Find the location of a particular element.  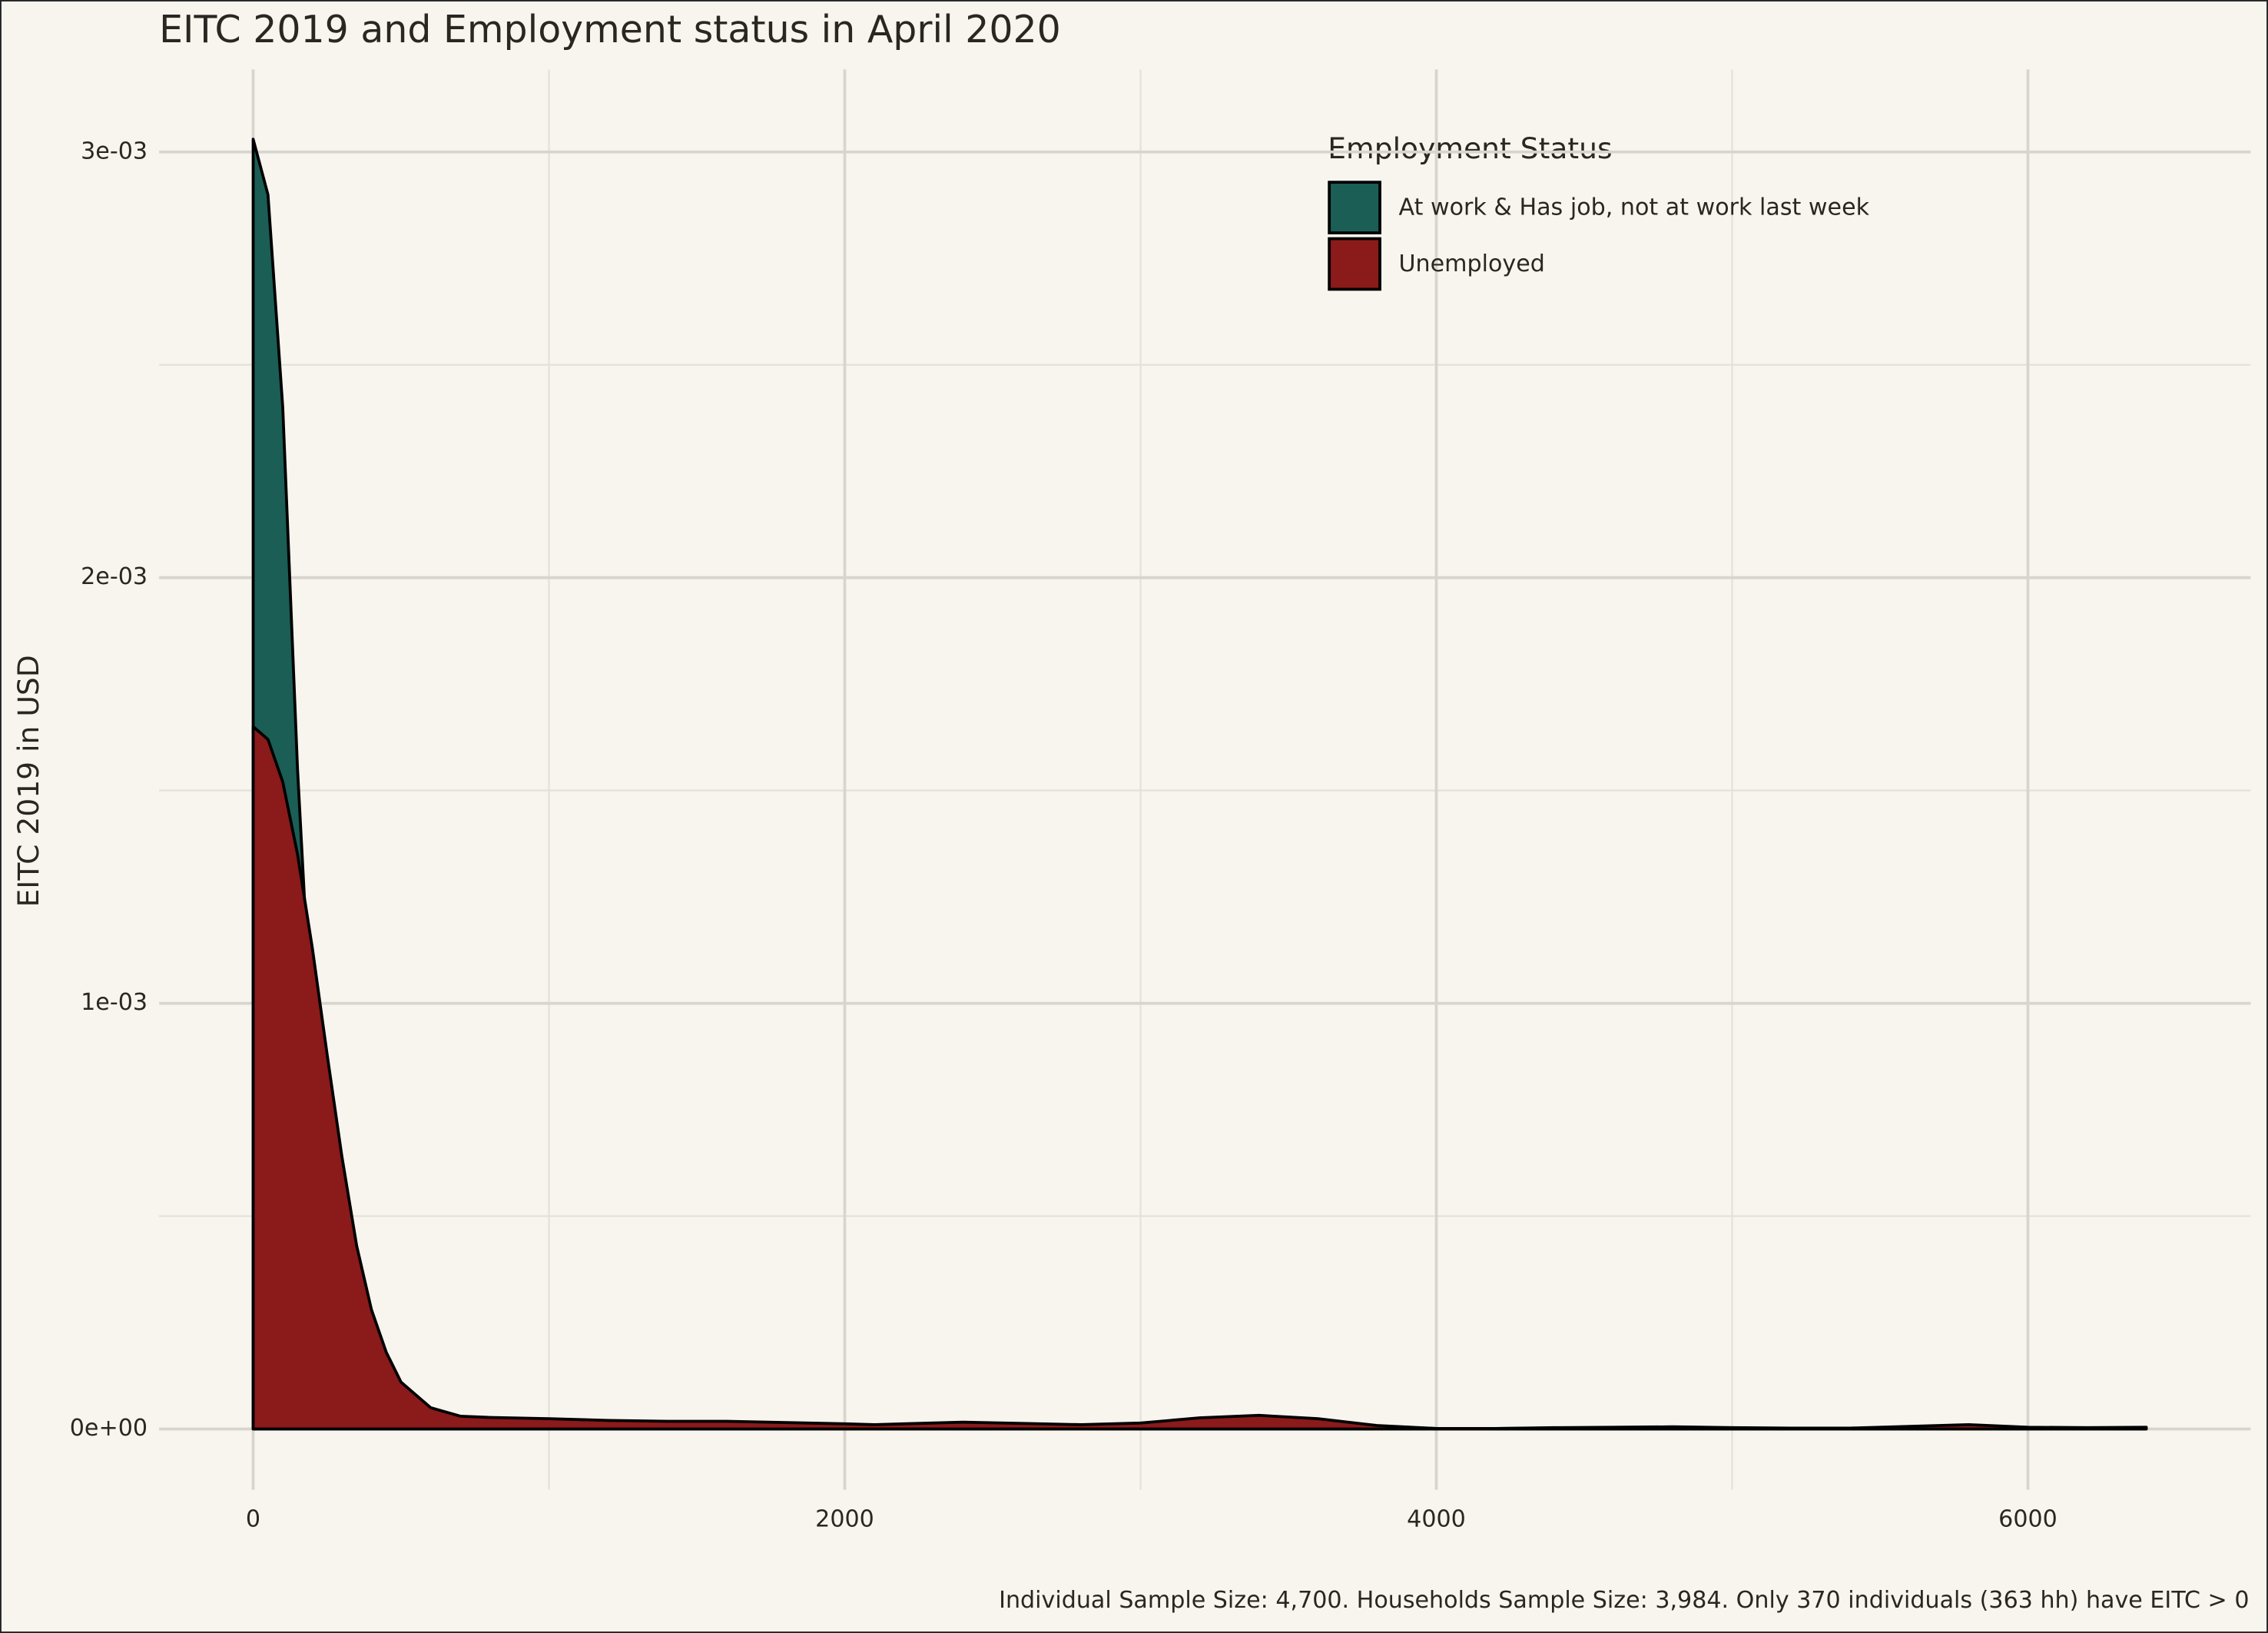

y-tick-label: 3e-03 is located at coordinates (114, 151).